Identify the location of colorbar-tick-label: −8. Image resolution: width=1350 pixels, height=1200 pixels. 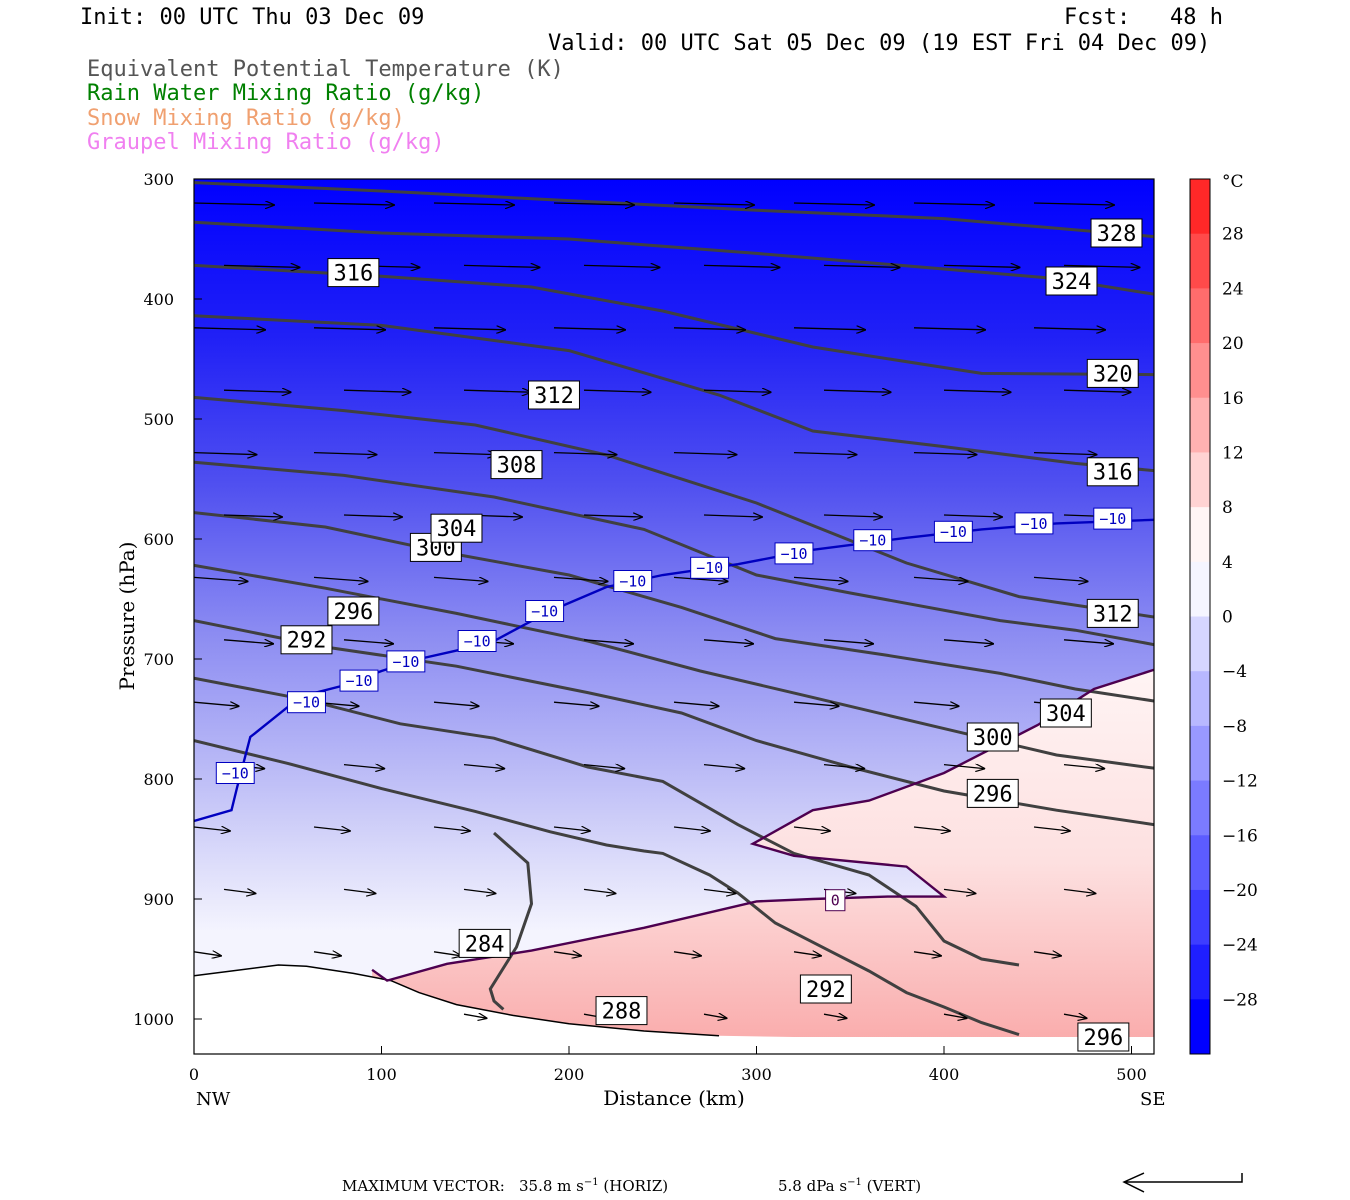
(1234, 727).